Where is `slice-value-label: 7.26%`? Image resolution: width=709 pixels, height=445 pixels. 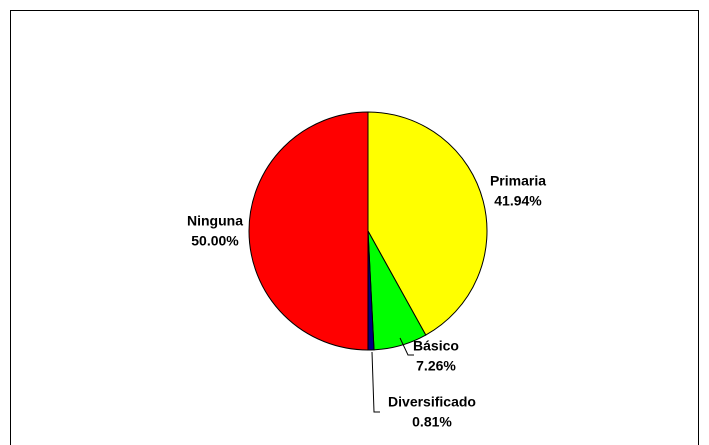
slice-value-label: 7.26% is located at coordinates (436, 366).